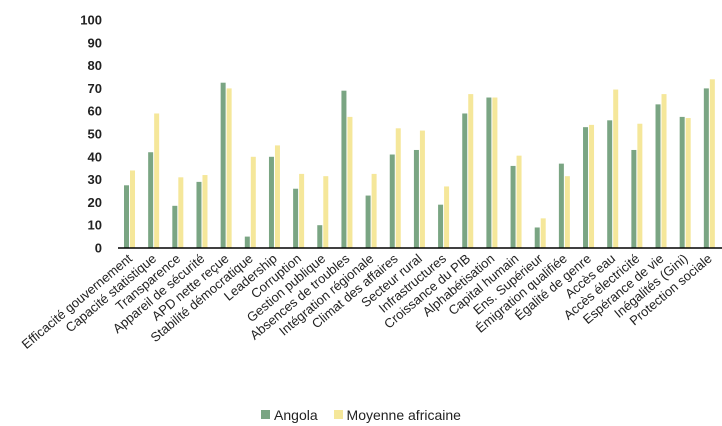 This screenshot has width=722, height=426. I want to click on legend-item-moyenne-africaine: Moyenne africaine, so click(397, 414).